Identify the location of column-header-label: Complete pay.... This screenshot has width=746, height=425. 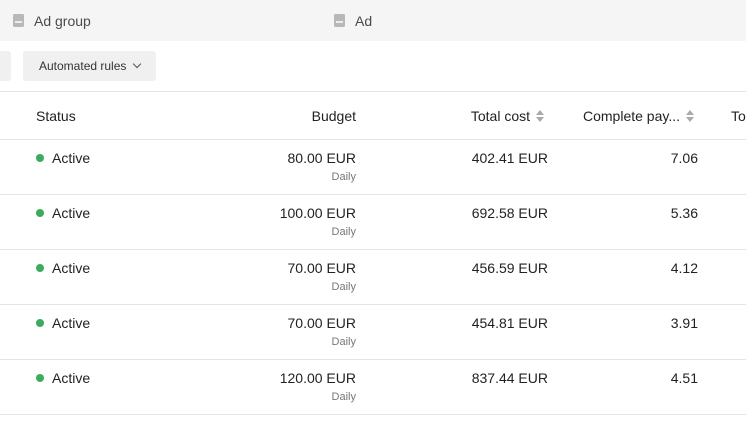
(631, 115).